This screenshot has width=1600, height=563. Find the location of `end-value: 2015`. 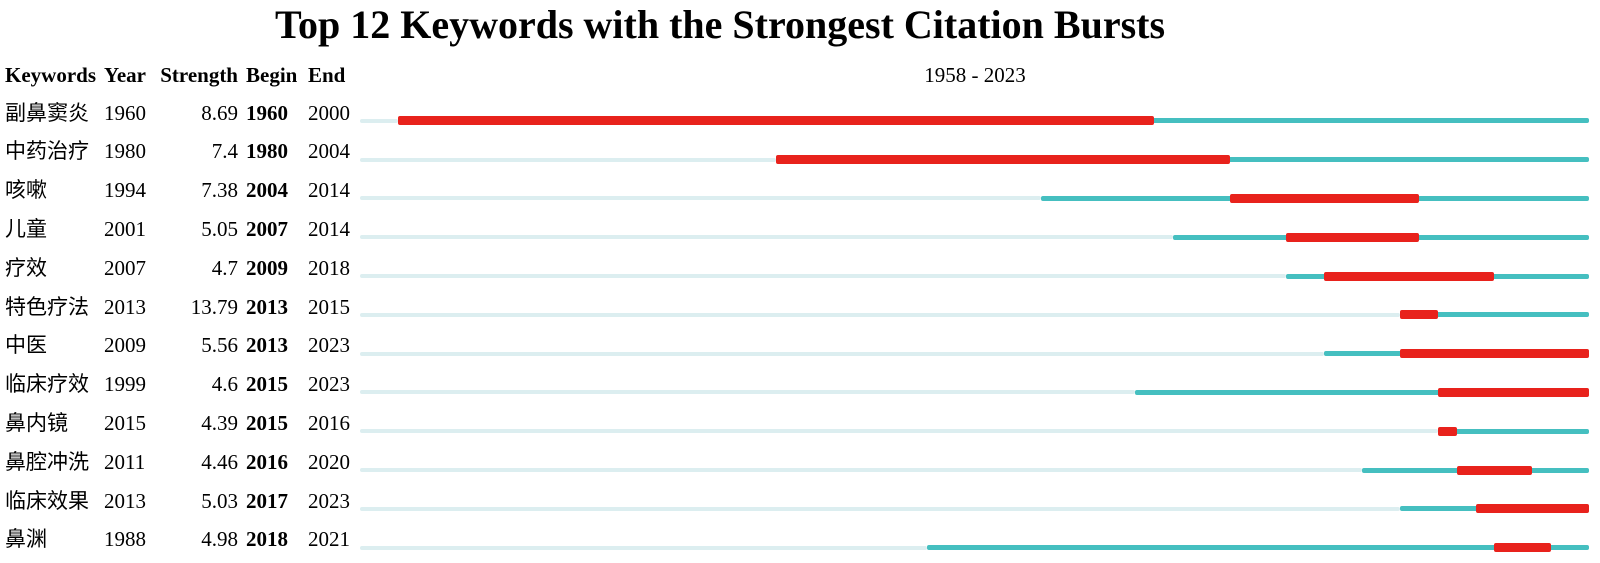

end-value: 2015 is located at coordinates (329, 306).